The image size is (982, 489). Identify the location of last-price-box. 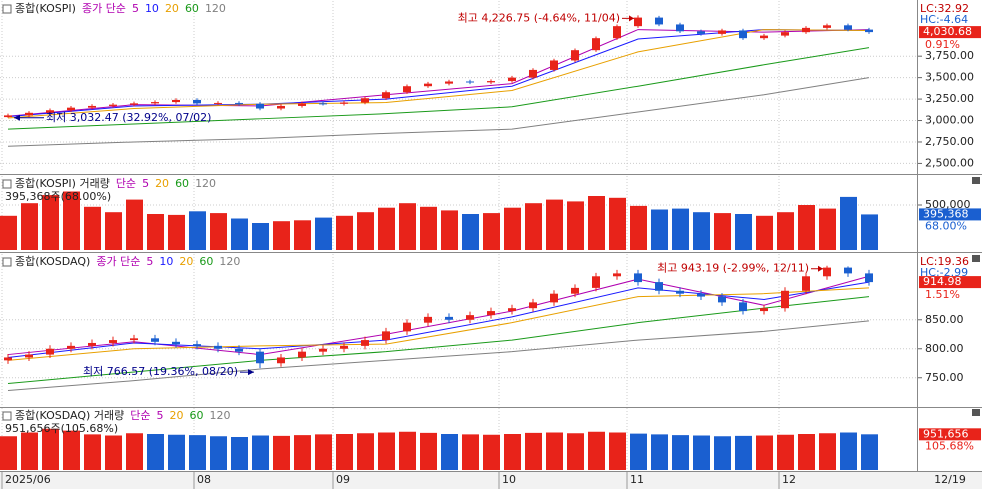
(950, 282).